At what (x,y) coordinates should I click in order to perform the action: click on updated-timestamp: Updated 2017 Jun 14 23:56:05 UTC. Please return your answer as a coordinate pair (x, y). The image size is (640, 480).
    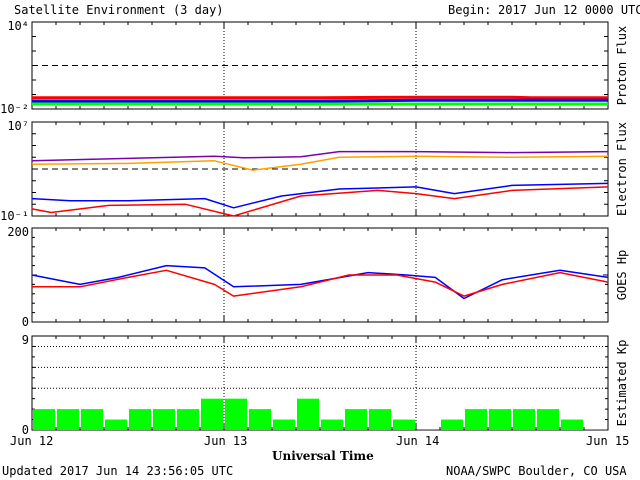
    Looking at the image, I should click on (117, 471).